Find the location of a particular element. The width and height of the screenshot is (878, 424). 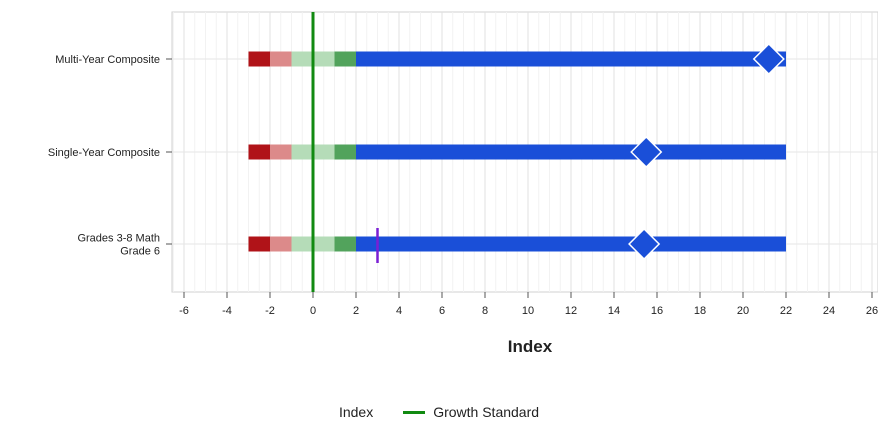

legend-item-growth-standard: Growth Standard is located at coordinates (471, 412).